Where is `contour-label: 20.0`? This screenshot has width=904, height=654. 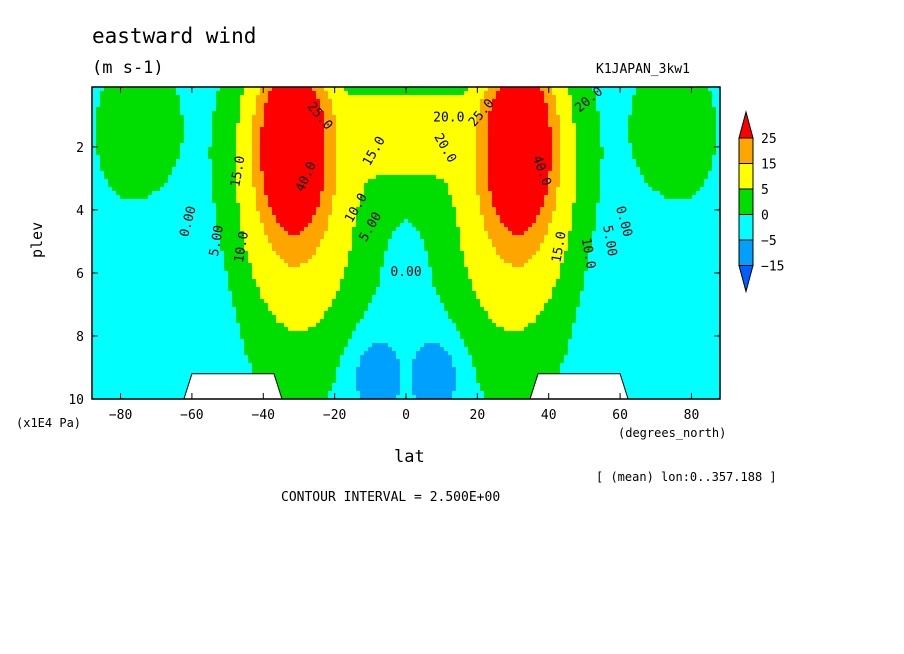
contour-label: 20.0 is located at coordinates (448, 118).